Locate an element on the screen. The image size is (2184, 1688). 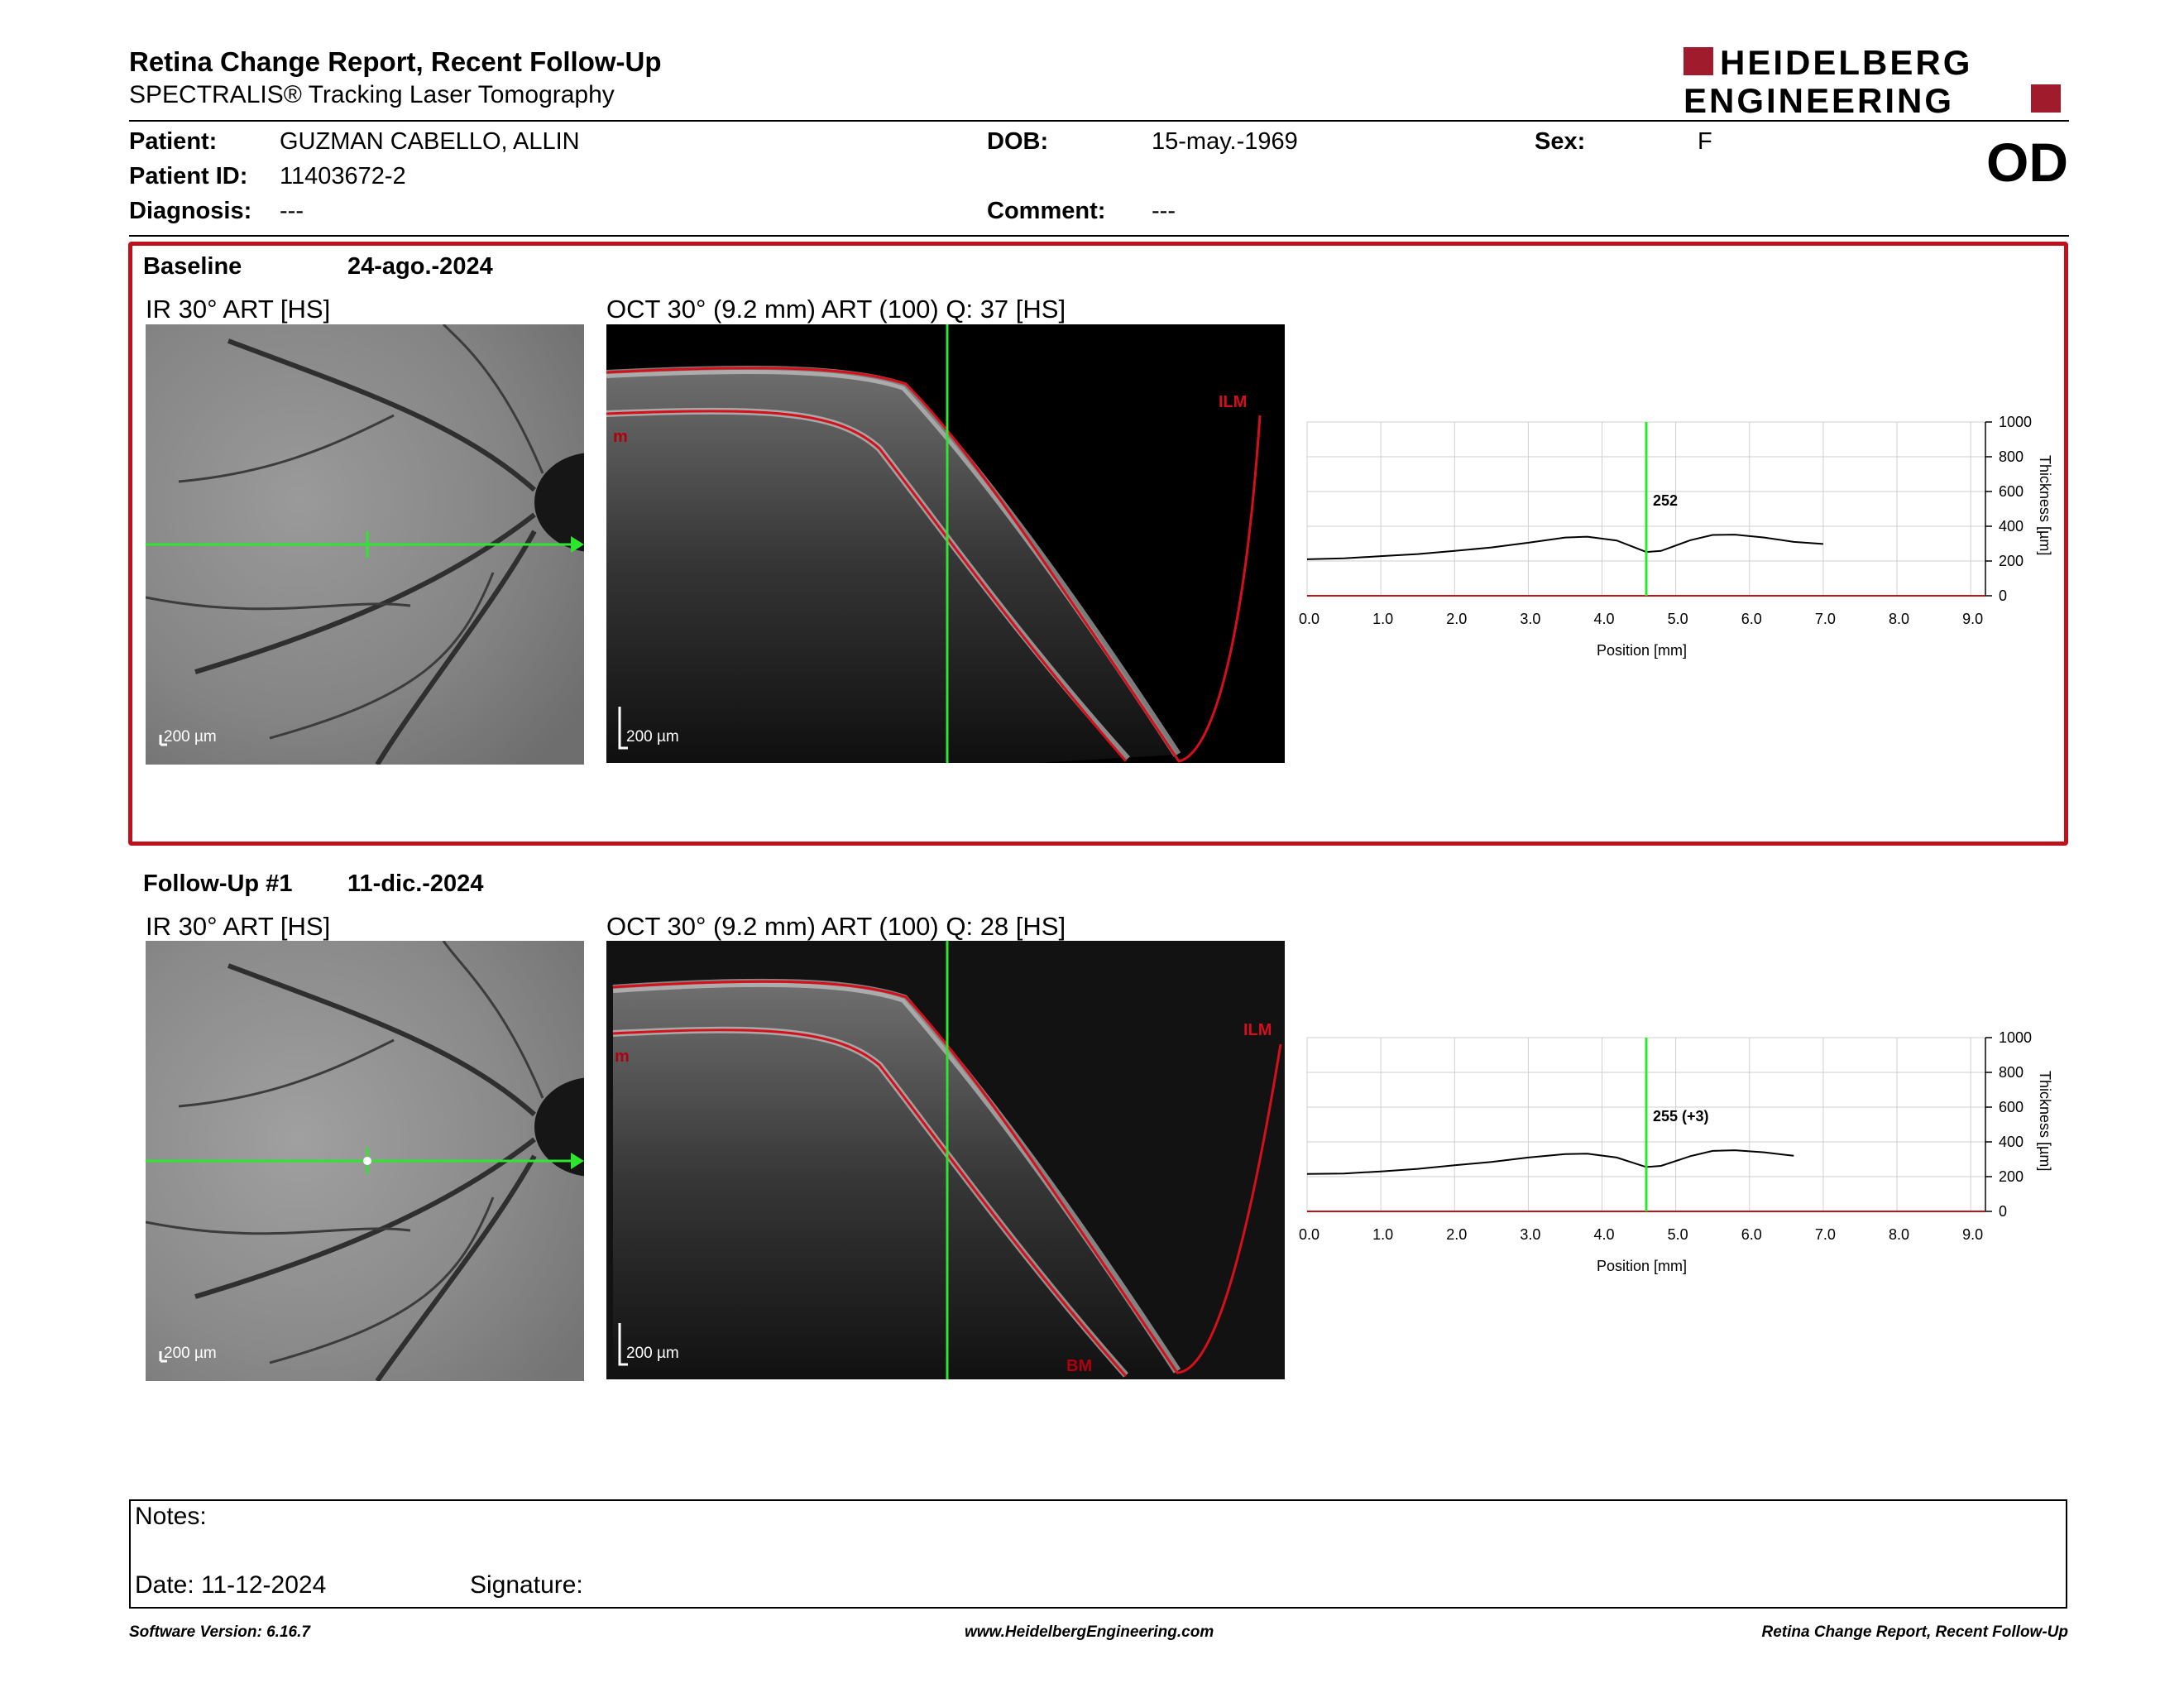
sex-label: Sex: is located at coordinates (1560, 141).